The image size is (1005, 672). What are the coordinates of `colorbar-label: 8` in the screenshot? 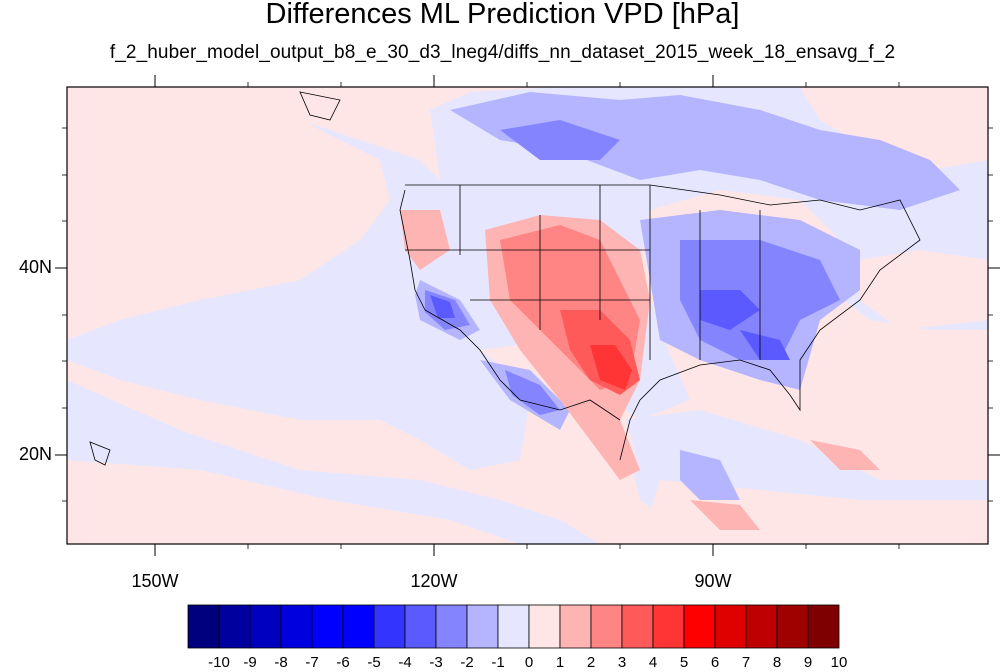 It's located at (777, 662).